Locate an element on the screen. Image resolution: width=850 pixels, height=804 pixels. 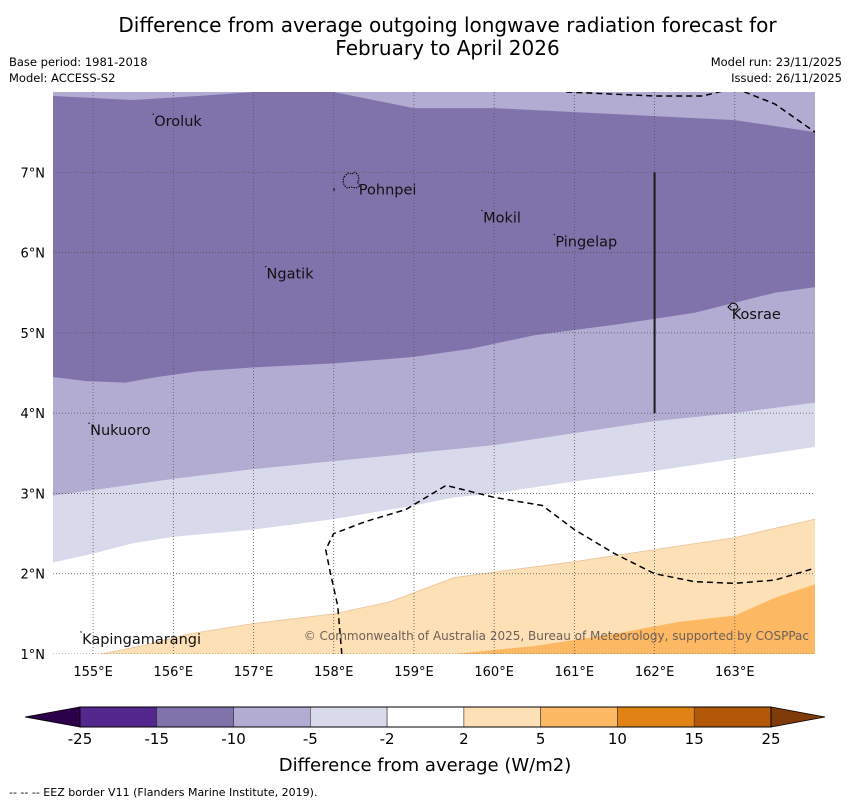
place-label: Kosrae is located at coordinates (756, 315).